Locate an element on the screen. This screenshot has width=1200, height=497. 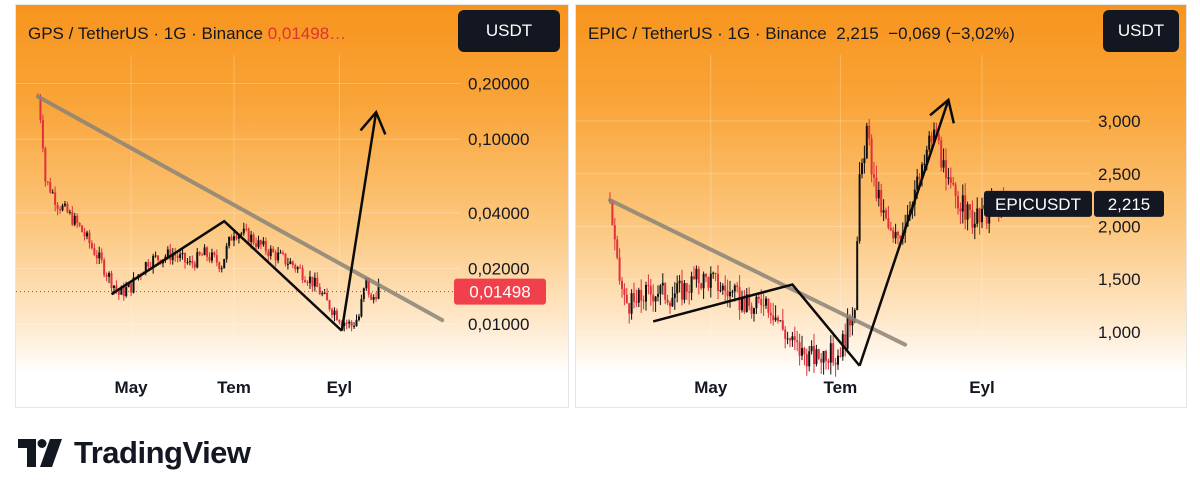
tradingview-logo: TradingView is located at coordinates (134, 453).